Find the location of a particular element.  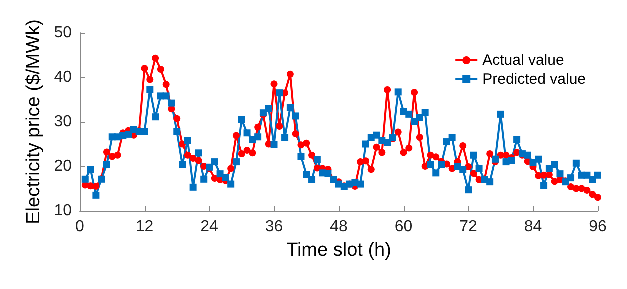

x-axis-title: Time slot (h) is located at coordinates (339, 250).